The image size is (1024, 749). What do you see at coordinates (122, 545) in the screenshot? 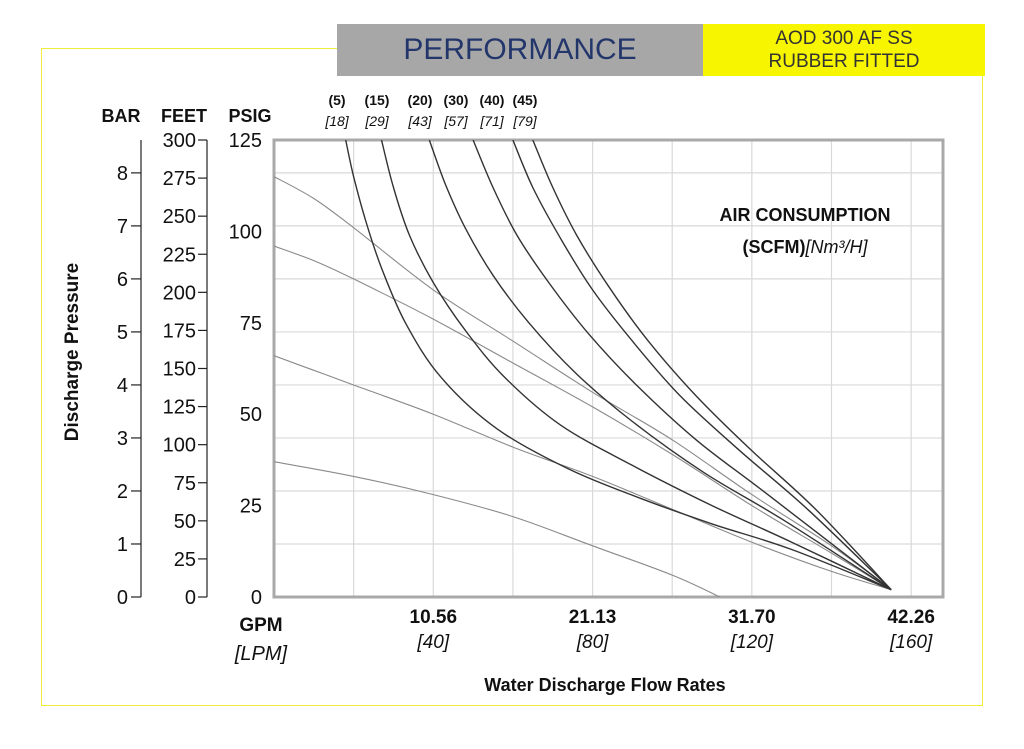
I see `bar-tick-label: 1` at bounding box center [122, 545].